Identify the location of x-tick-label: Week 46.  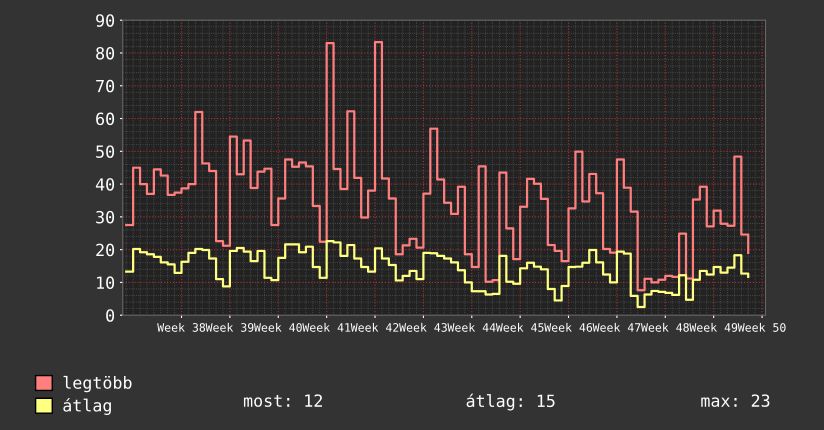
(568, 327).